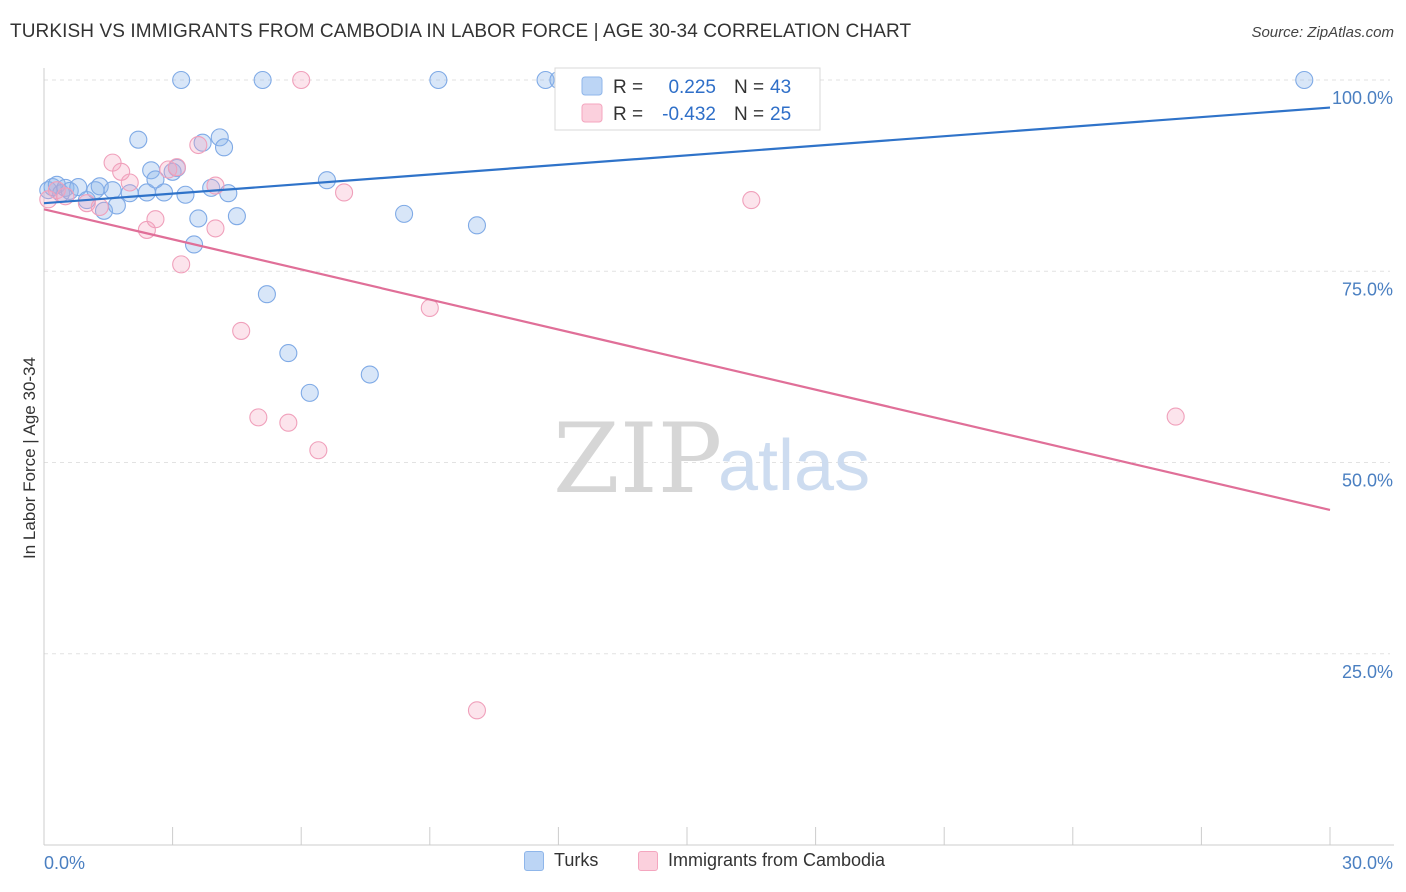 This screenshot has height=892, width=1406. I want to click on legend-n-label-1: N =, so click(749, 87).